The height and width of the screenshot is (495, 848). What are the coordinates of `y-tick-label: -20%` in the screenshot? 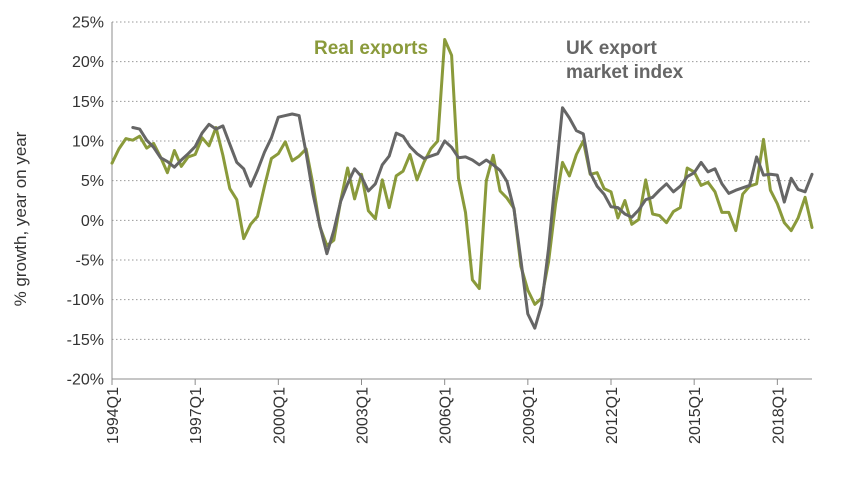 It's located at (85, 380).